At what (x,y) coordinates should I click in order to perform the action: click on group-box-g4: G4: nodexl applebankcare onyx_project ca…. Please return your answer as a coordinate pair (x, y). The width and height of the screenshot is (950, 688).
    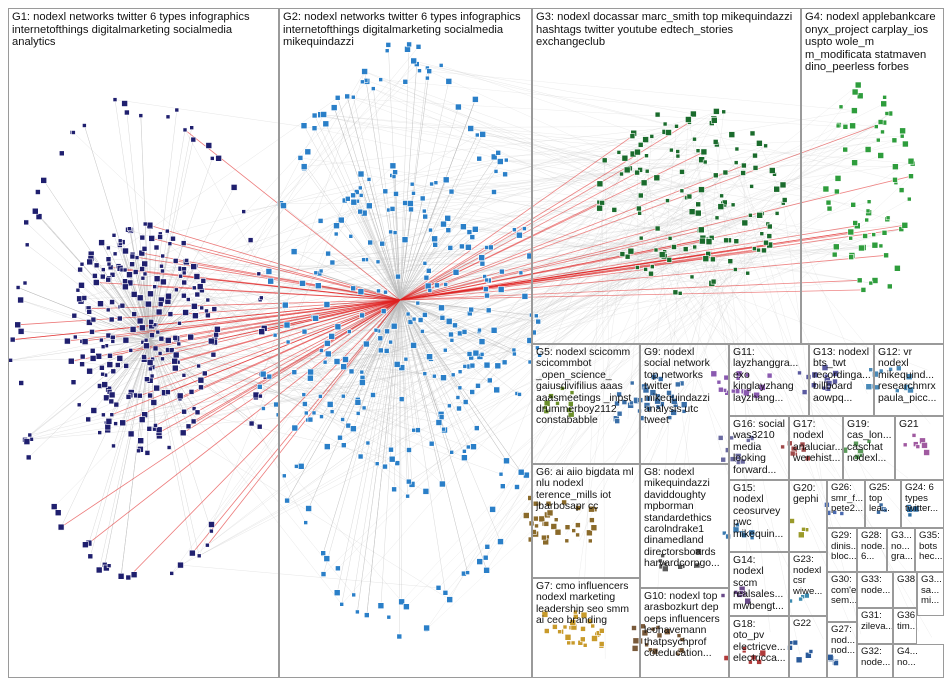
    Looking at the image, I should click on (872, 176).